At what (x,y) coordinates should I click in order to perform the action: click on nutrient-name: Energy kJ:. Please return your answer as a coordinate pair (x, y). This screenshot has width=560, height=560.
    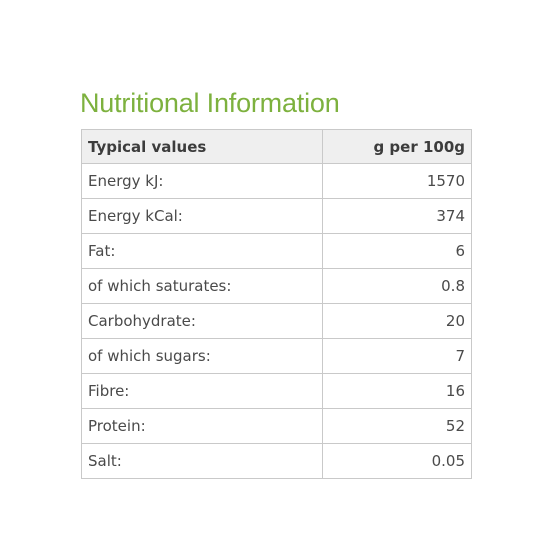
    Looking at the image, I should click on (202, 181).